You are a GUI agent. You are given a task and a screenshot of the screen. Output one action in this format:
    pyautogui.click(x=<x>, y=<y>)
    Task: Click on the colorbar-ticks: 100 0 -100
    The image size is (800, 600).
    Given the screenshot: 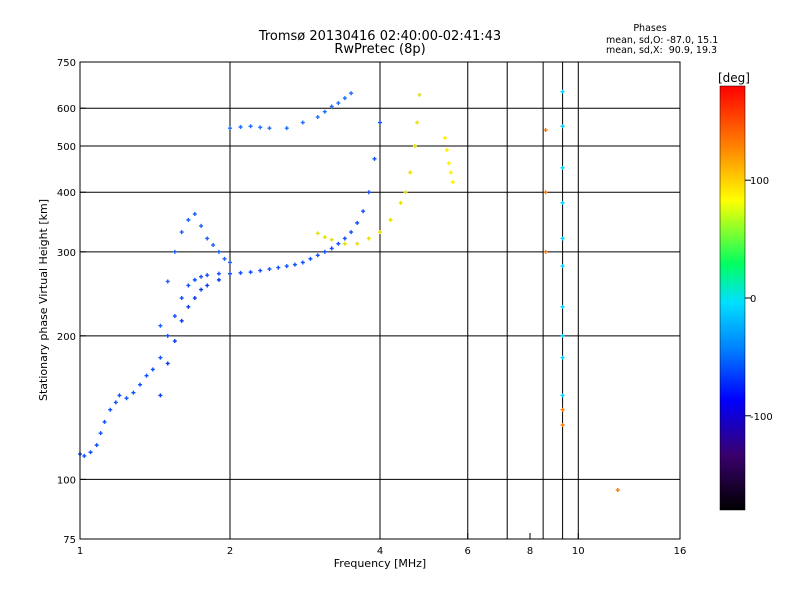 What is the action you would take?
    pyautogui.click(x=759, y=299)
    